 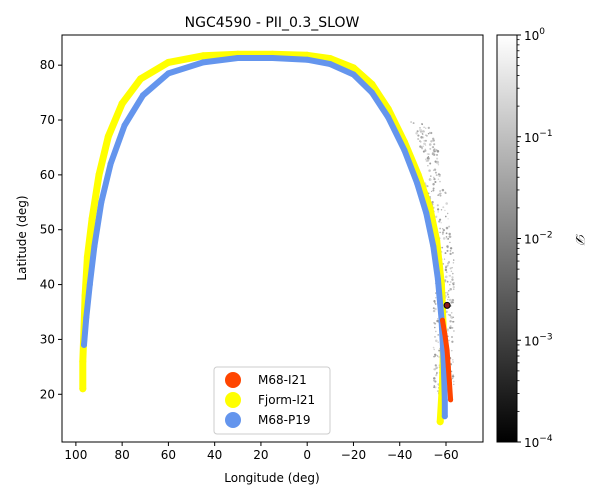 What do you see at coordinates (447, 305) in the screenshot?
I see `progenitor-marker` at bounding box center [447, 305].